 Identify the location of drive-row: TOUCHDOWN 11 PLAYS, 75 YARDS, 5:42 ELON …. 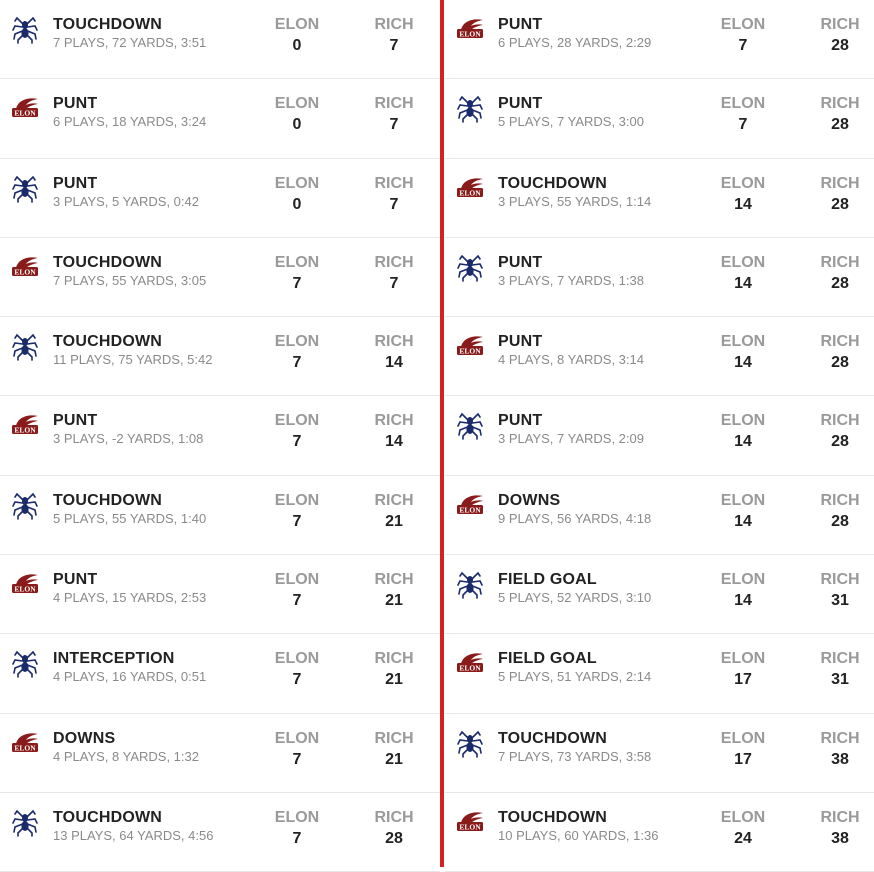
(220, 357).